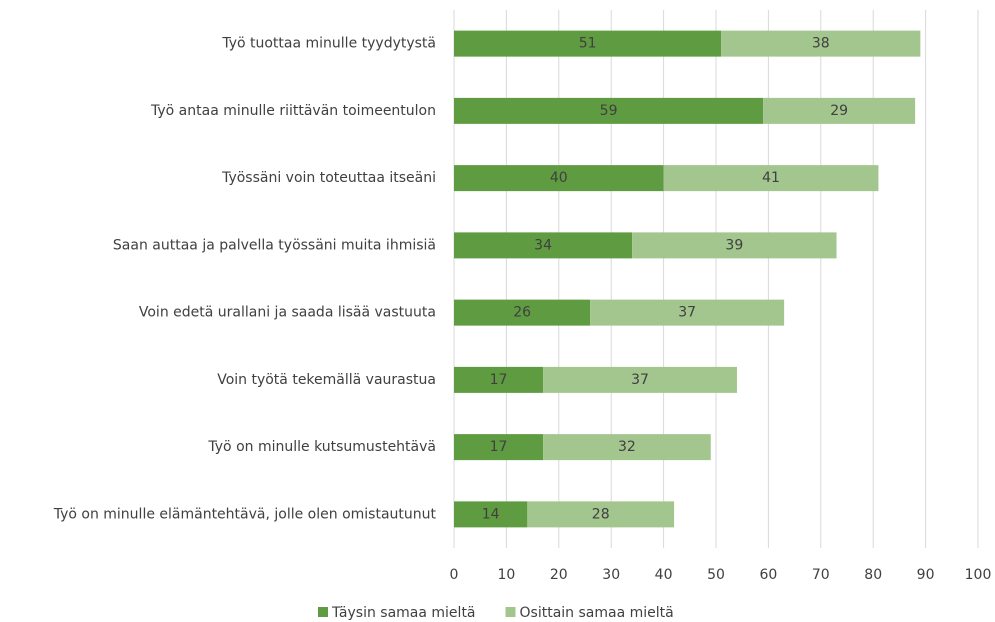 The width and height of the screenshot is (995, 622). I want to click on data-label: 14, so click(491, 514).